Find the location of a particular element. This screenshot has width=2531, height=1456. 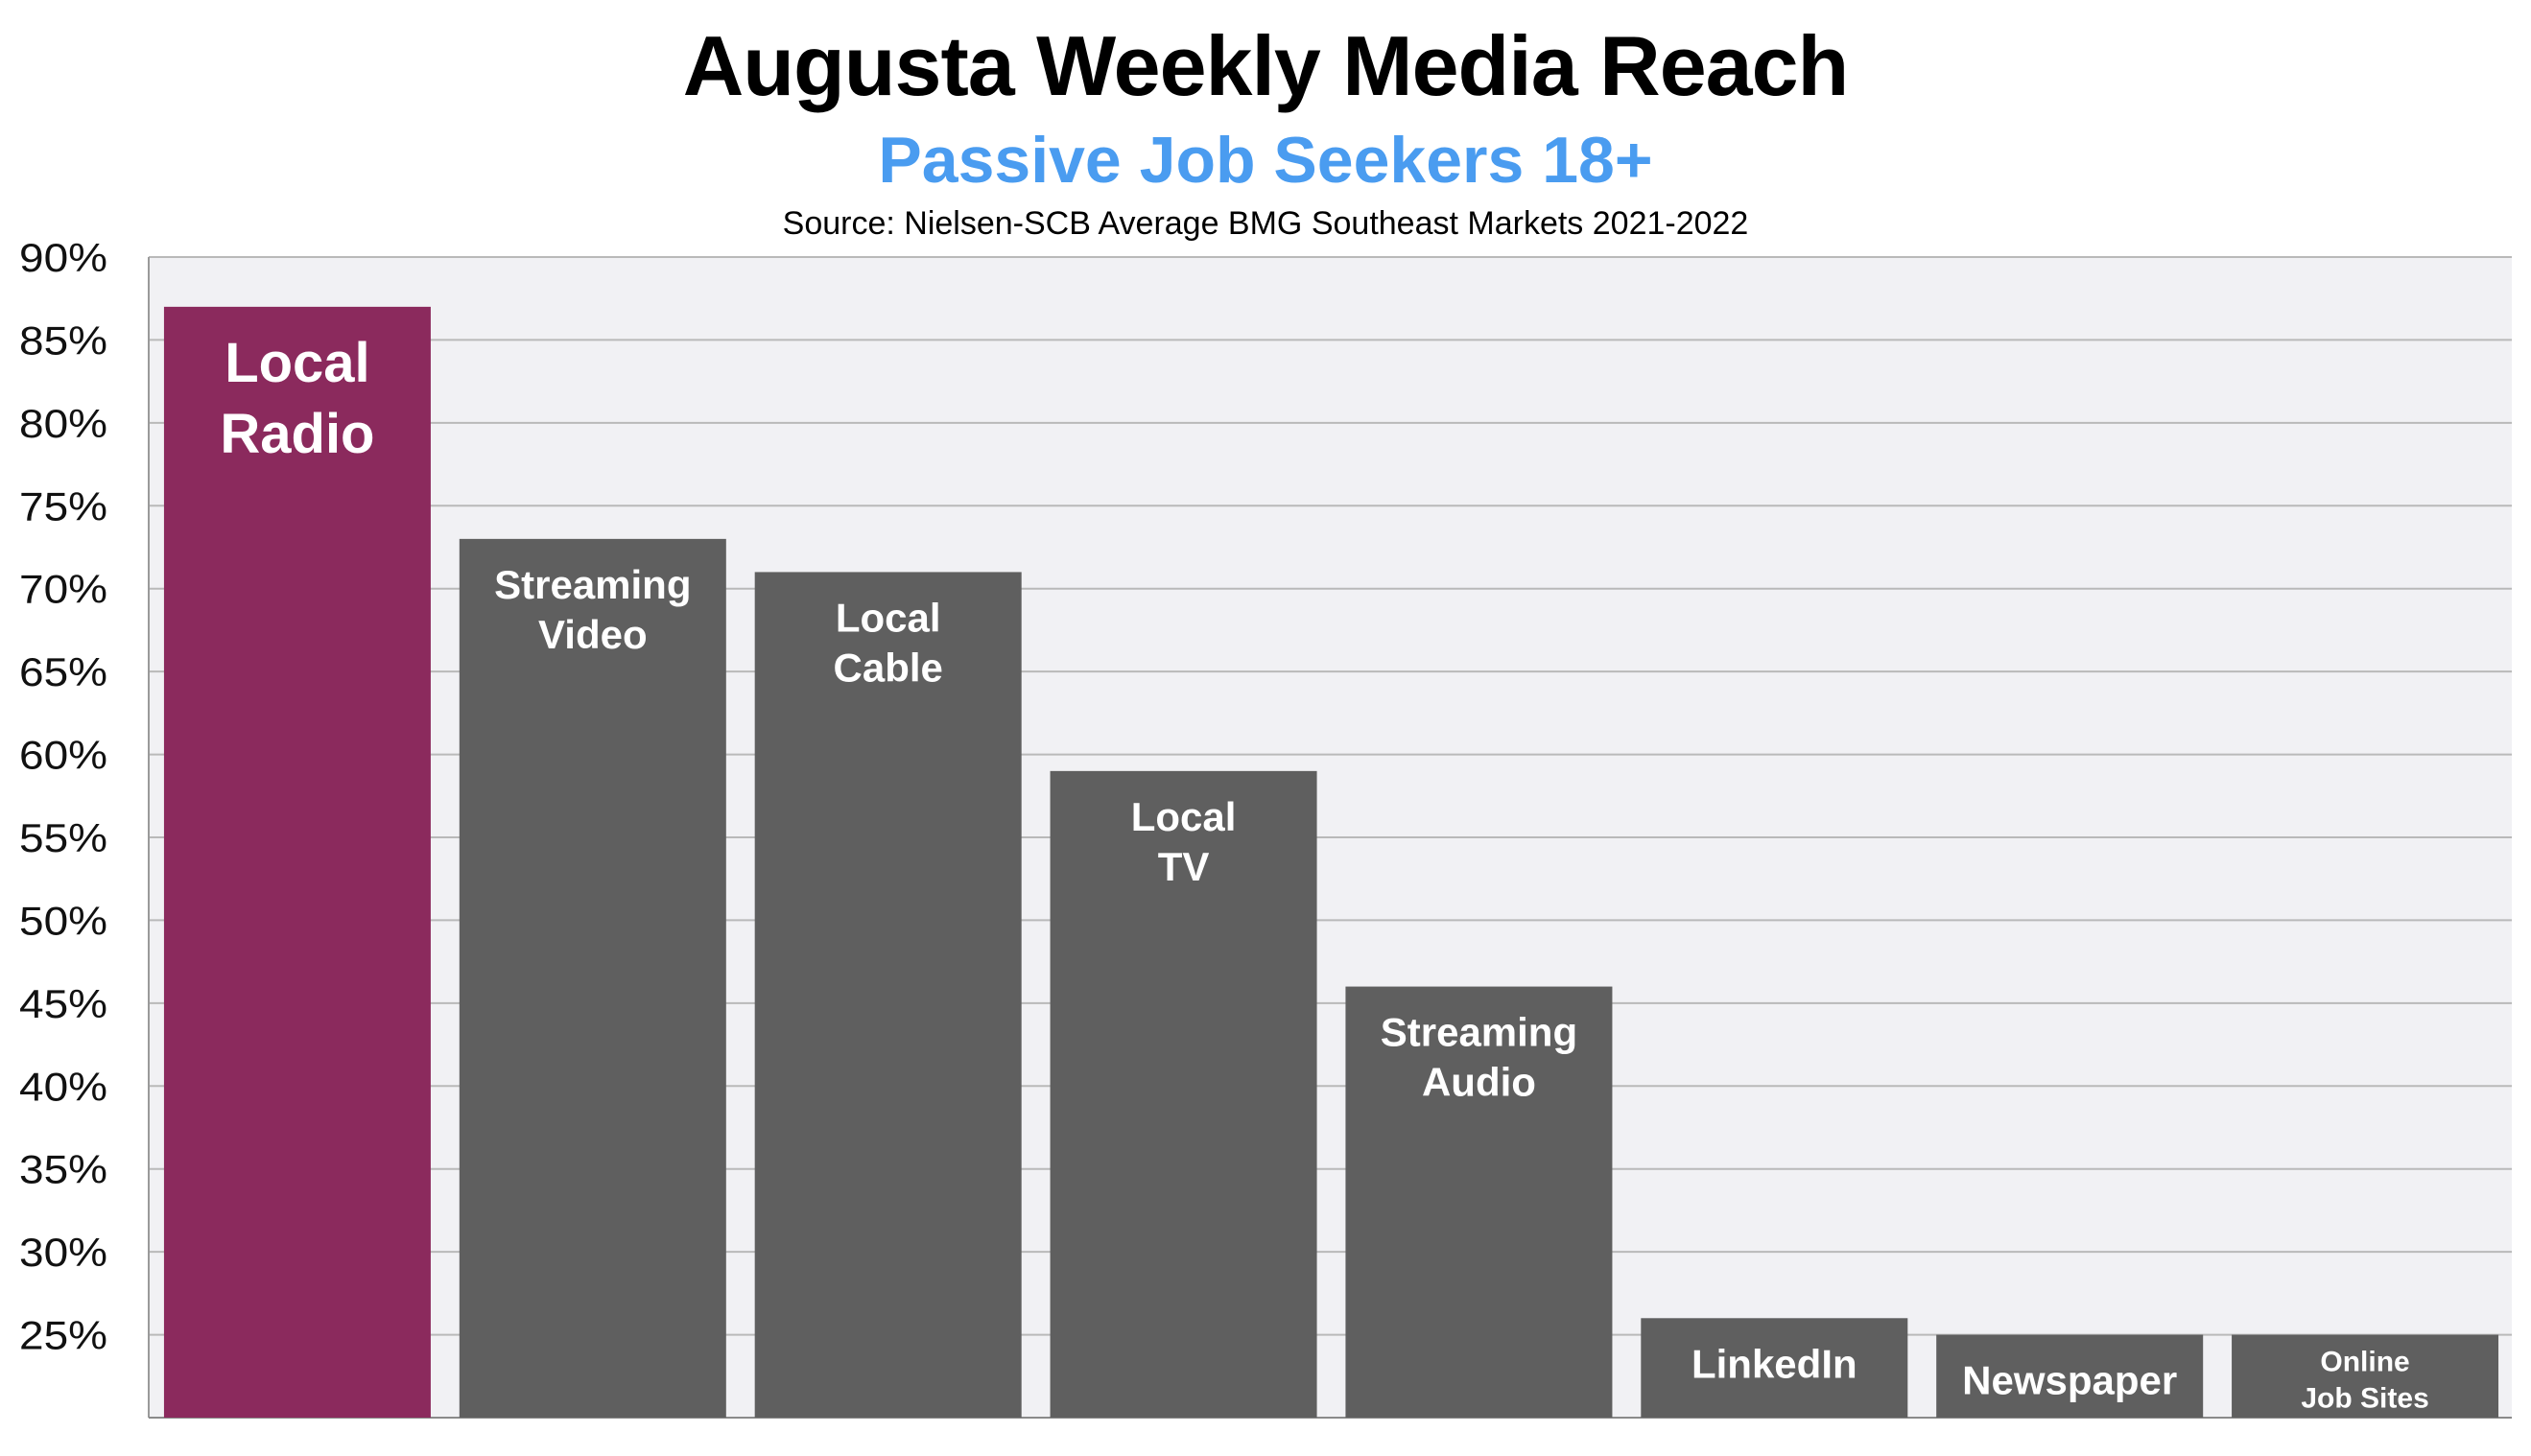

bar-label: LinkedIn is located at coordinates (1774, 1363).